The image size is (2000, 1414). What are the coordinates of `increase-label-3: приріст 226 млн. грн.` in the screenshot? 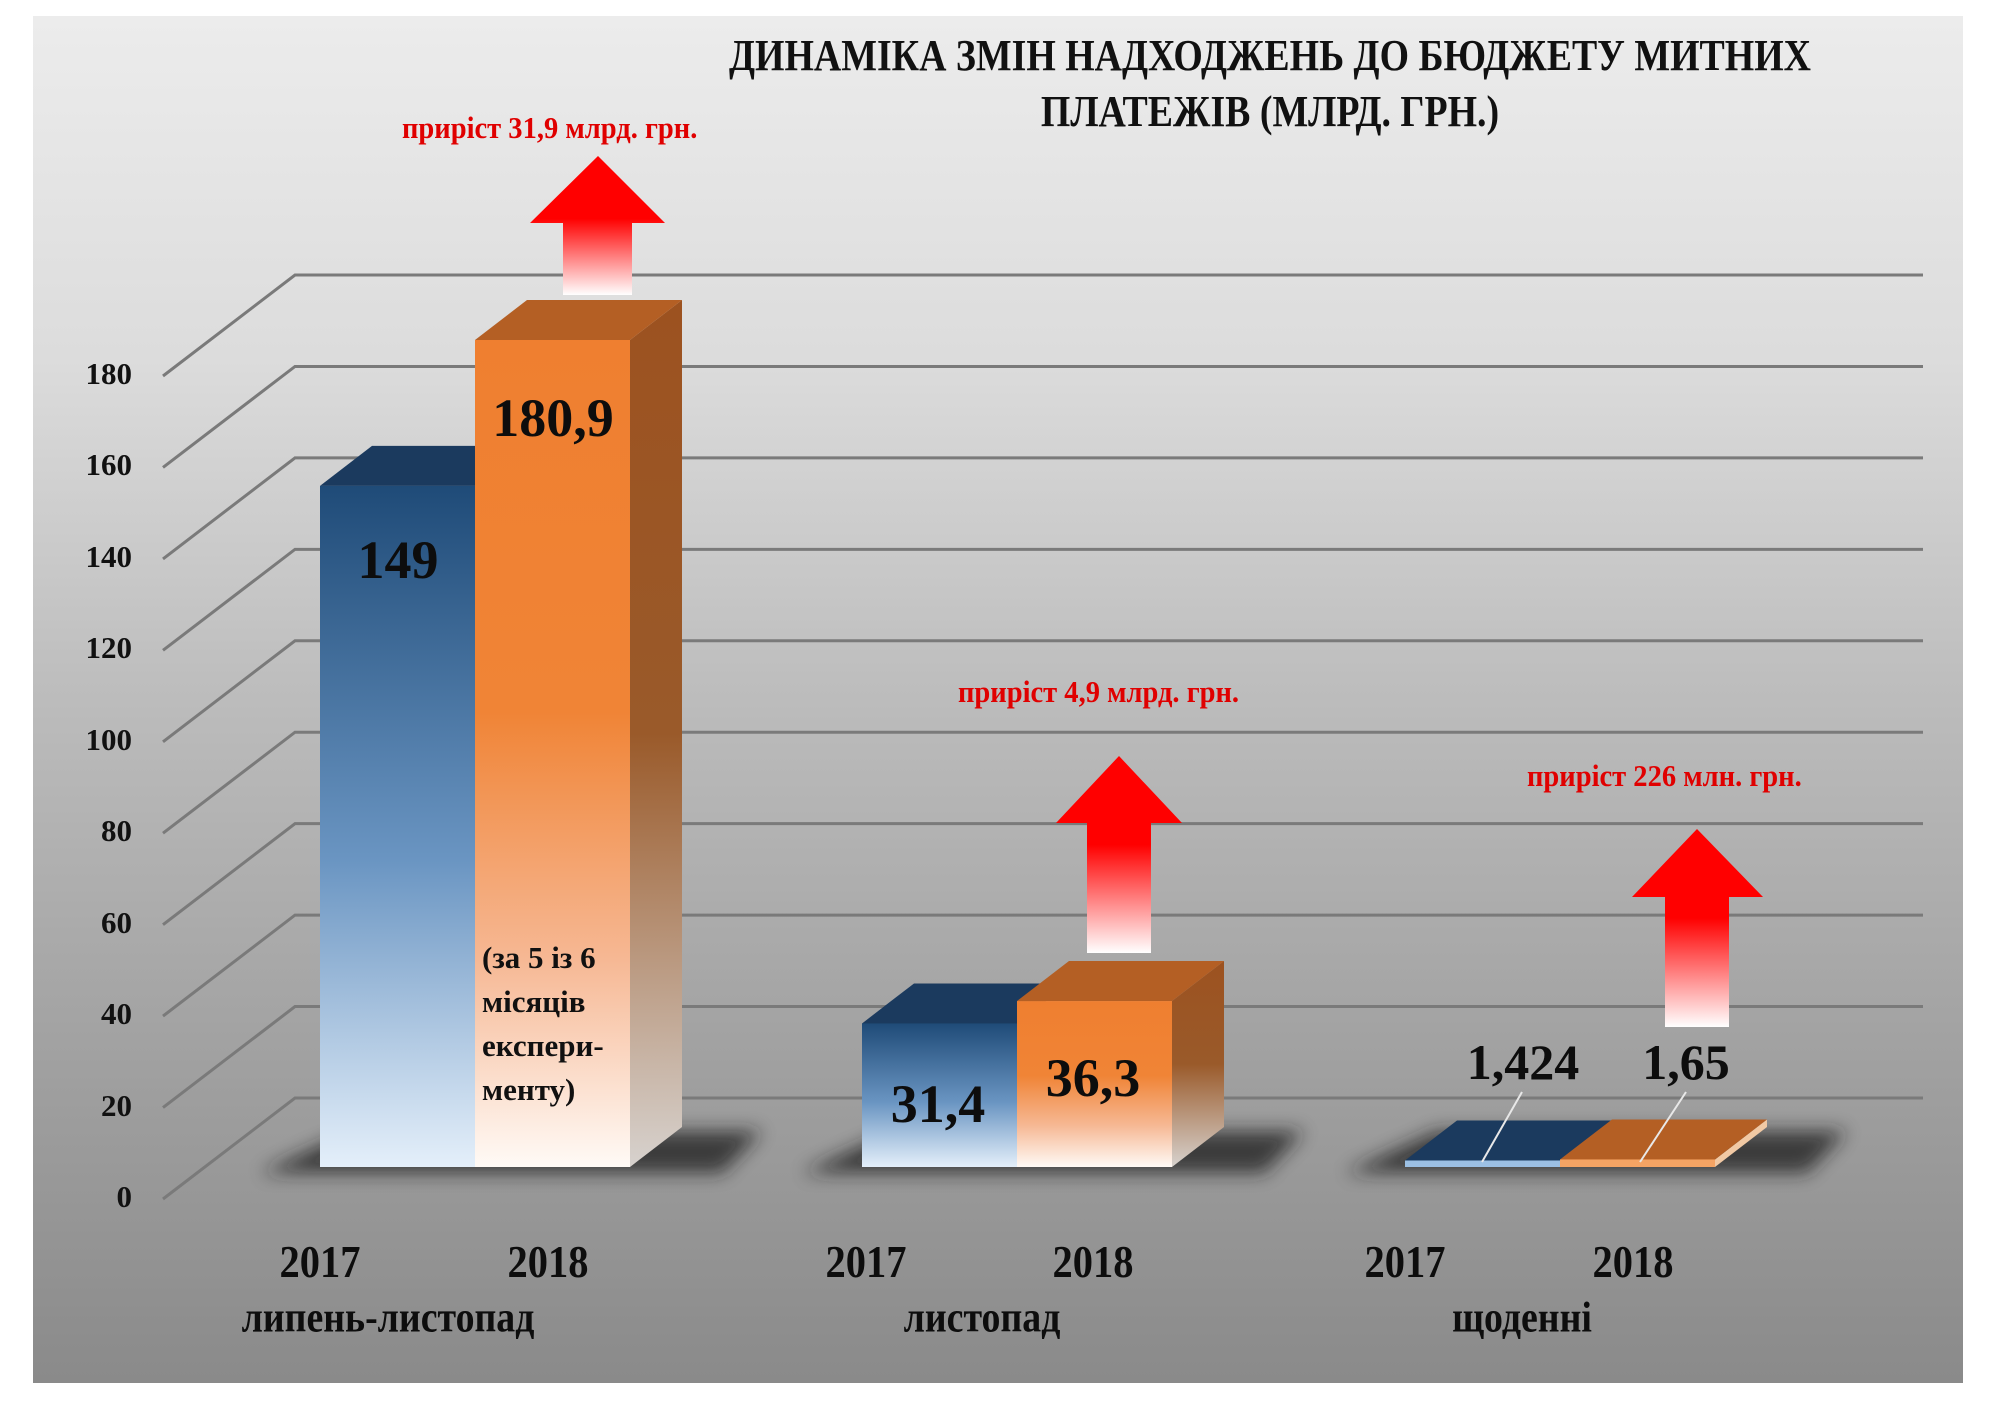 It's located at (1664, 775).